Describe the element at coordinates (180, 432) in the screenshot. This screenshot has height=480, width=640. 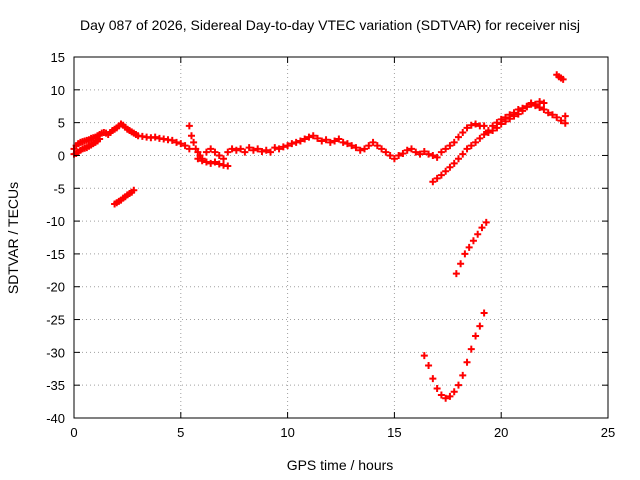
I see `x-tick-label: 5` at that location.